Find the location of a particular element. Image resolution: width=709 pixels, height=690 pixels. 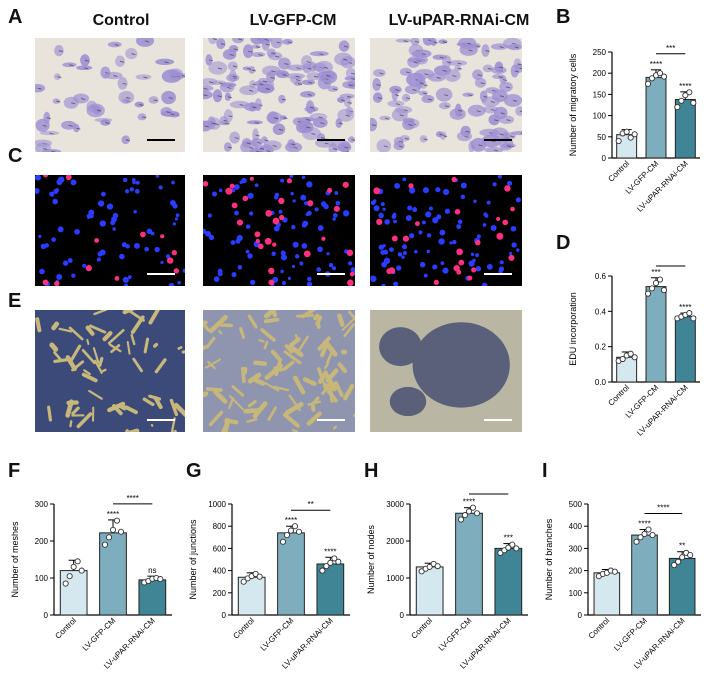

y-tick-label: 50 is located at coordinates (601, 137).